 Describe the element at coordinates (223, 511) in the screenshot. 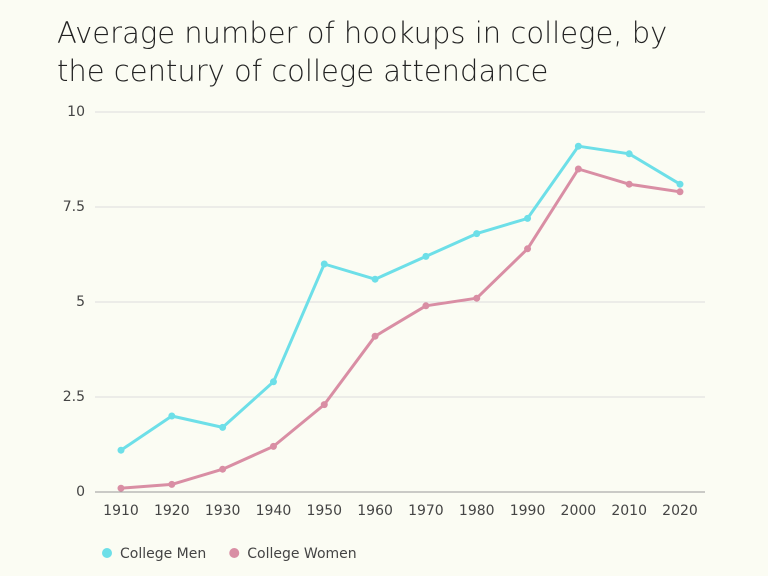

I see `x-tick-label: 1930` at that location.